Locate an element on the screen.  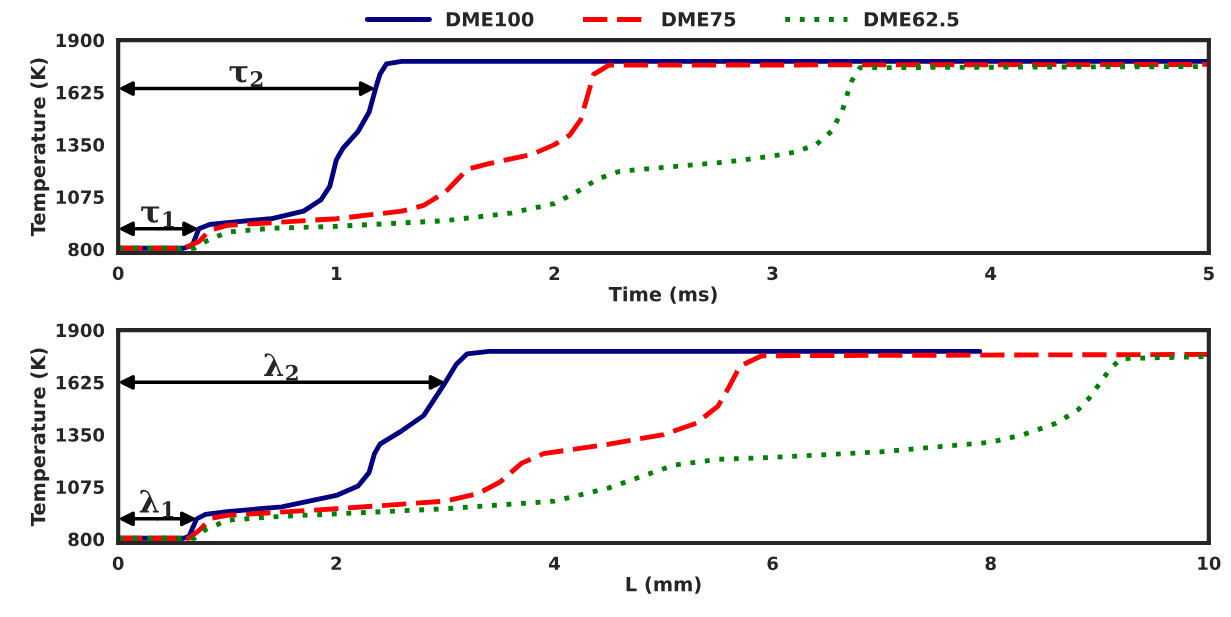
x-tick-label: 8 is located at coordinates (990, 563).